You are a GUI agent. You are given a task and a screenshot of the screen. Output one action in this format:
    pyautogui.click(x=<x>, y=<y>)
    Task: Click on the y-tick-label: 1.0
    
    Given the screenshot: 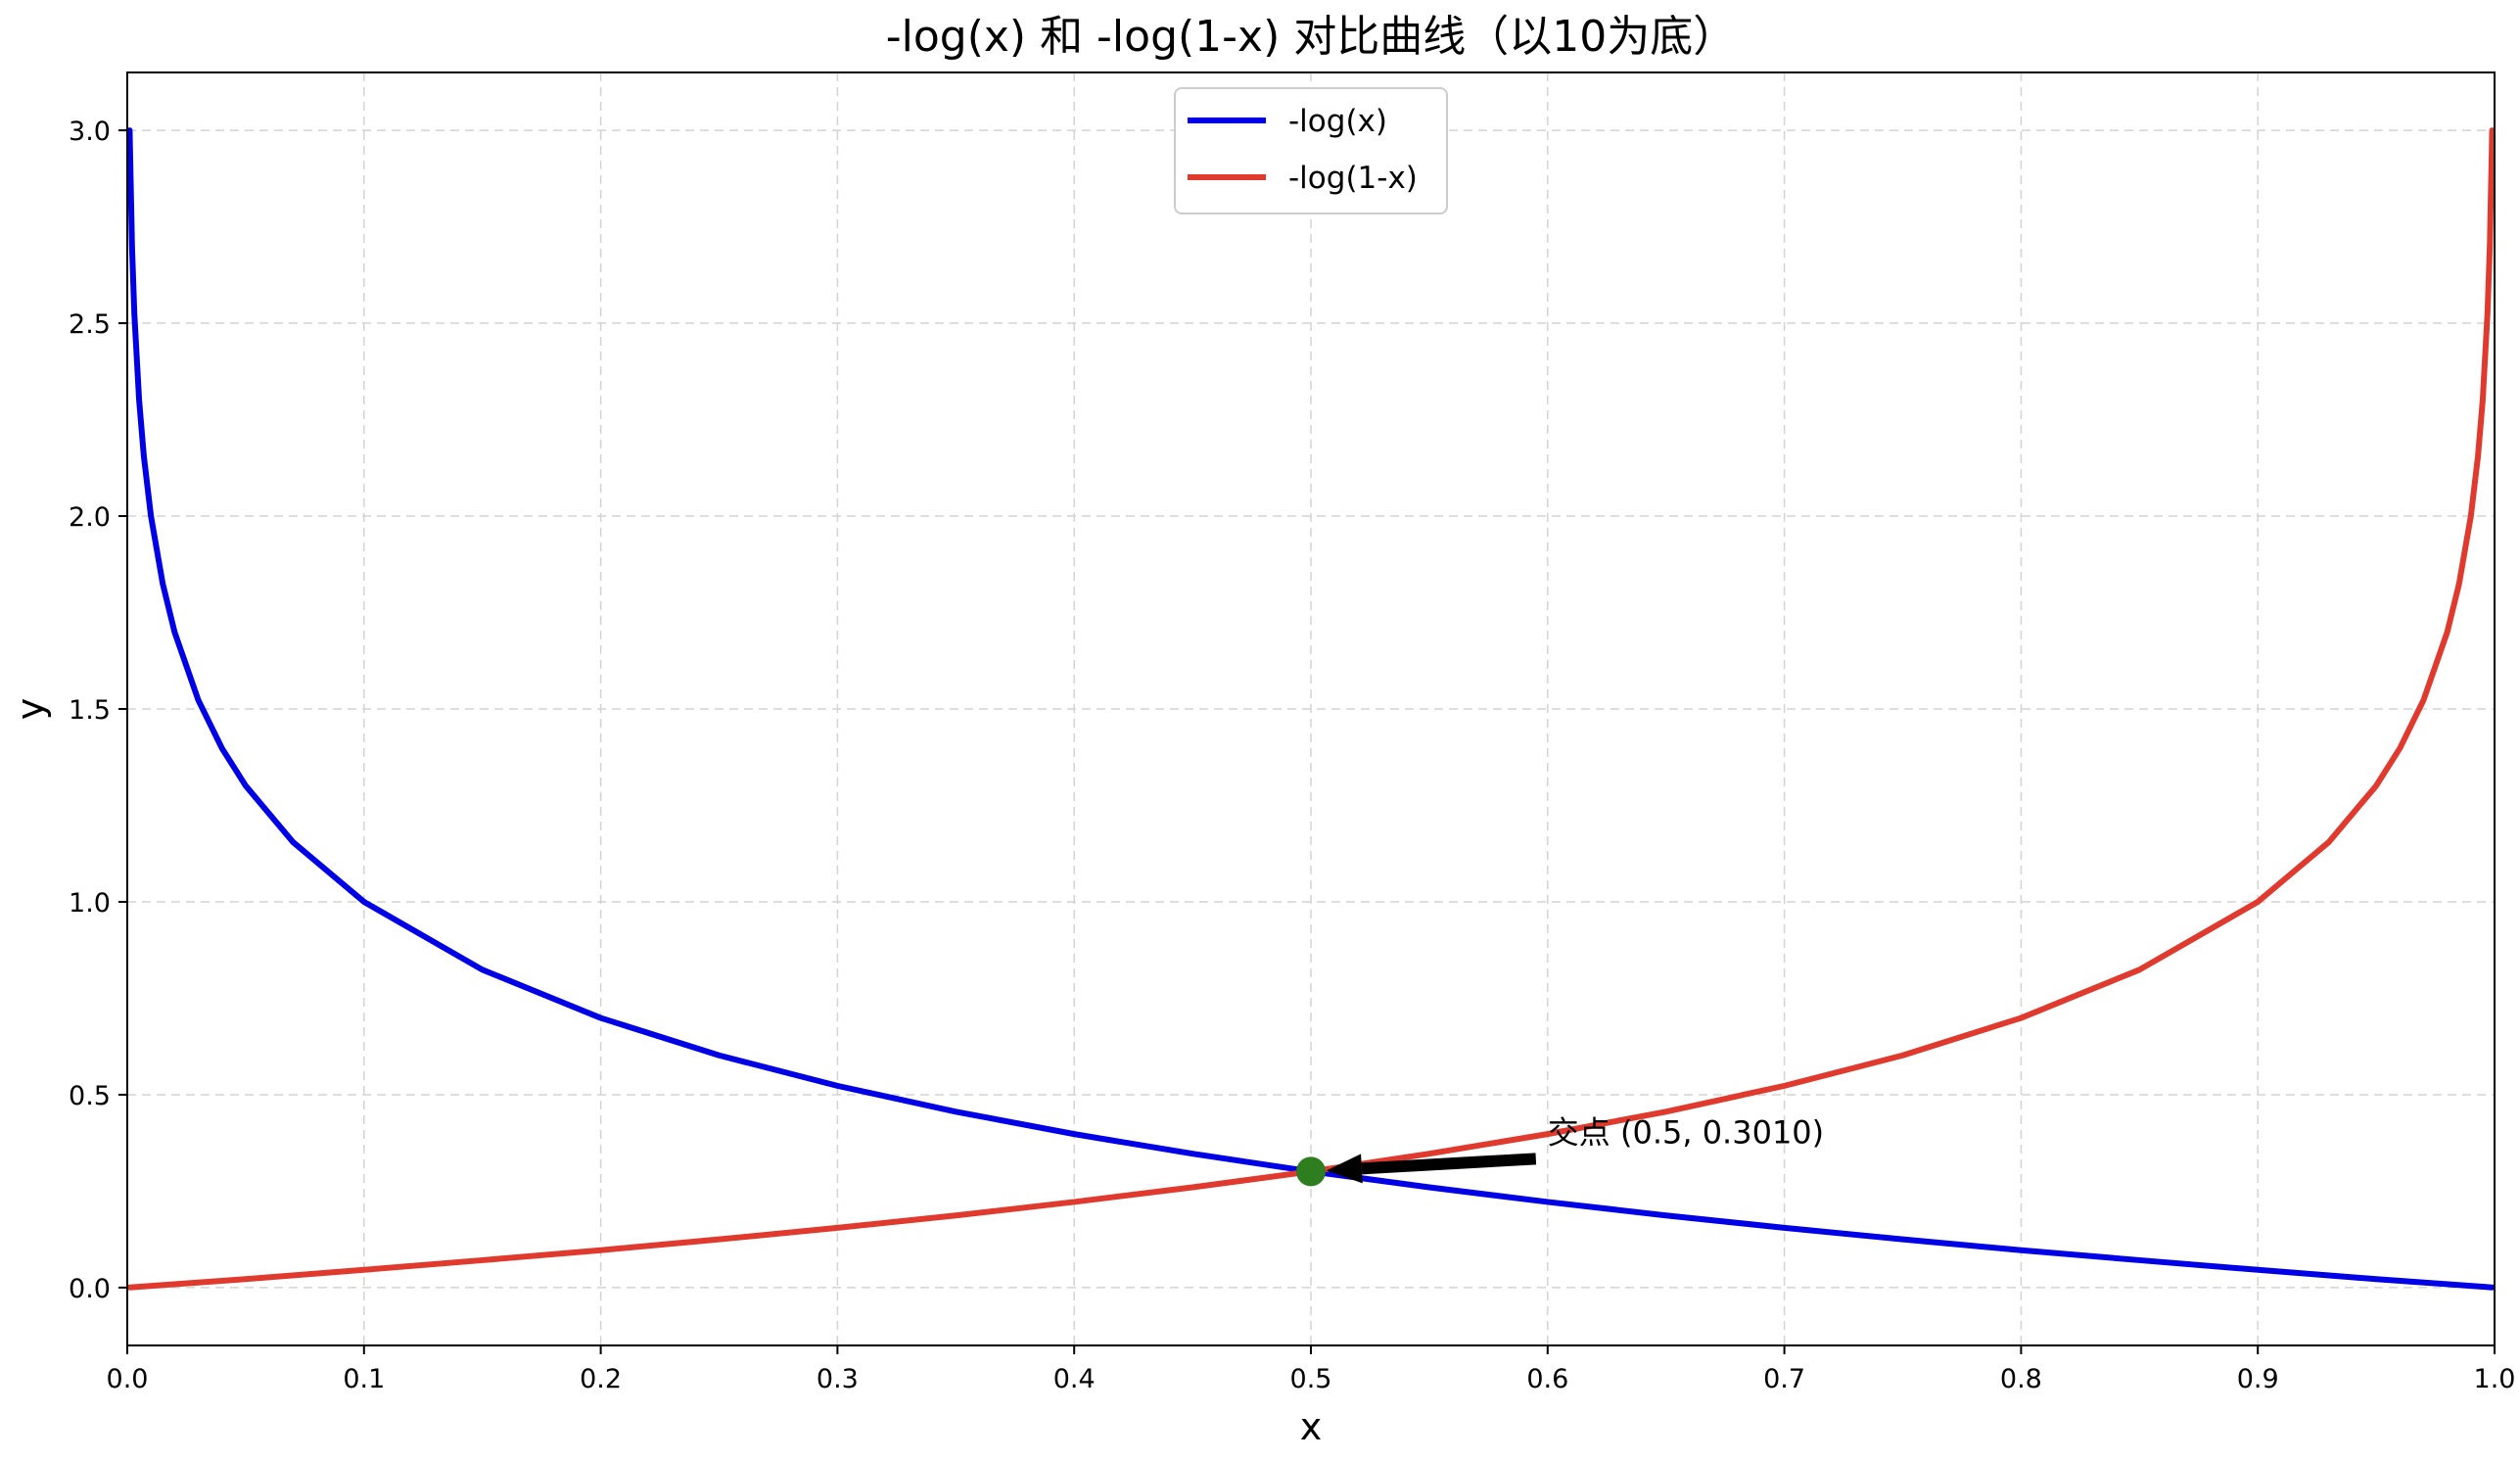 What is the action you would take?
    pyautogui.click(x=90, y=903)
    